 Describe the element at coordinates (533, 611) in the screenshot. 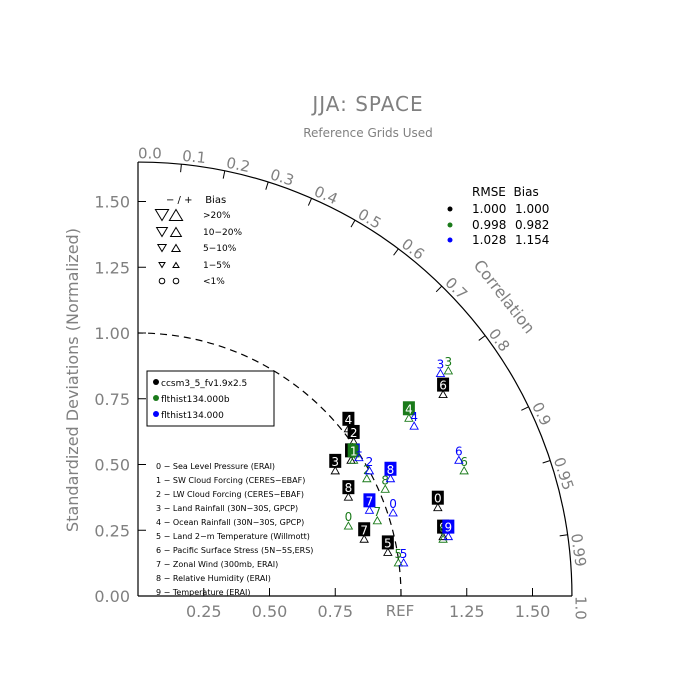

I see `x-tick-label: 1.50` at that location.